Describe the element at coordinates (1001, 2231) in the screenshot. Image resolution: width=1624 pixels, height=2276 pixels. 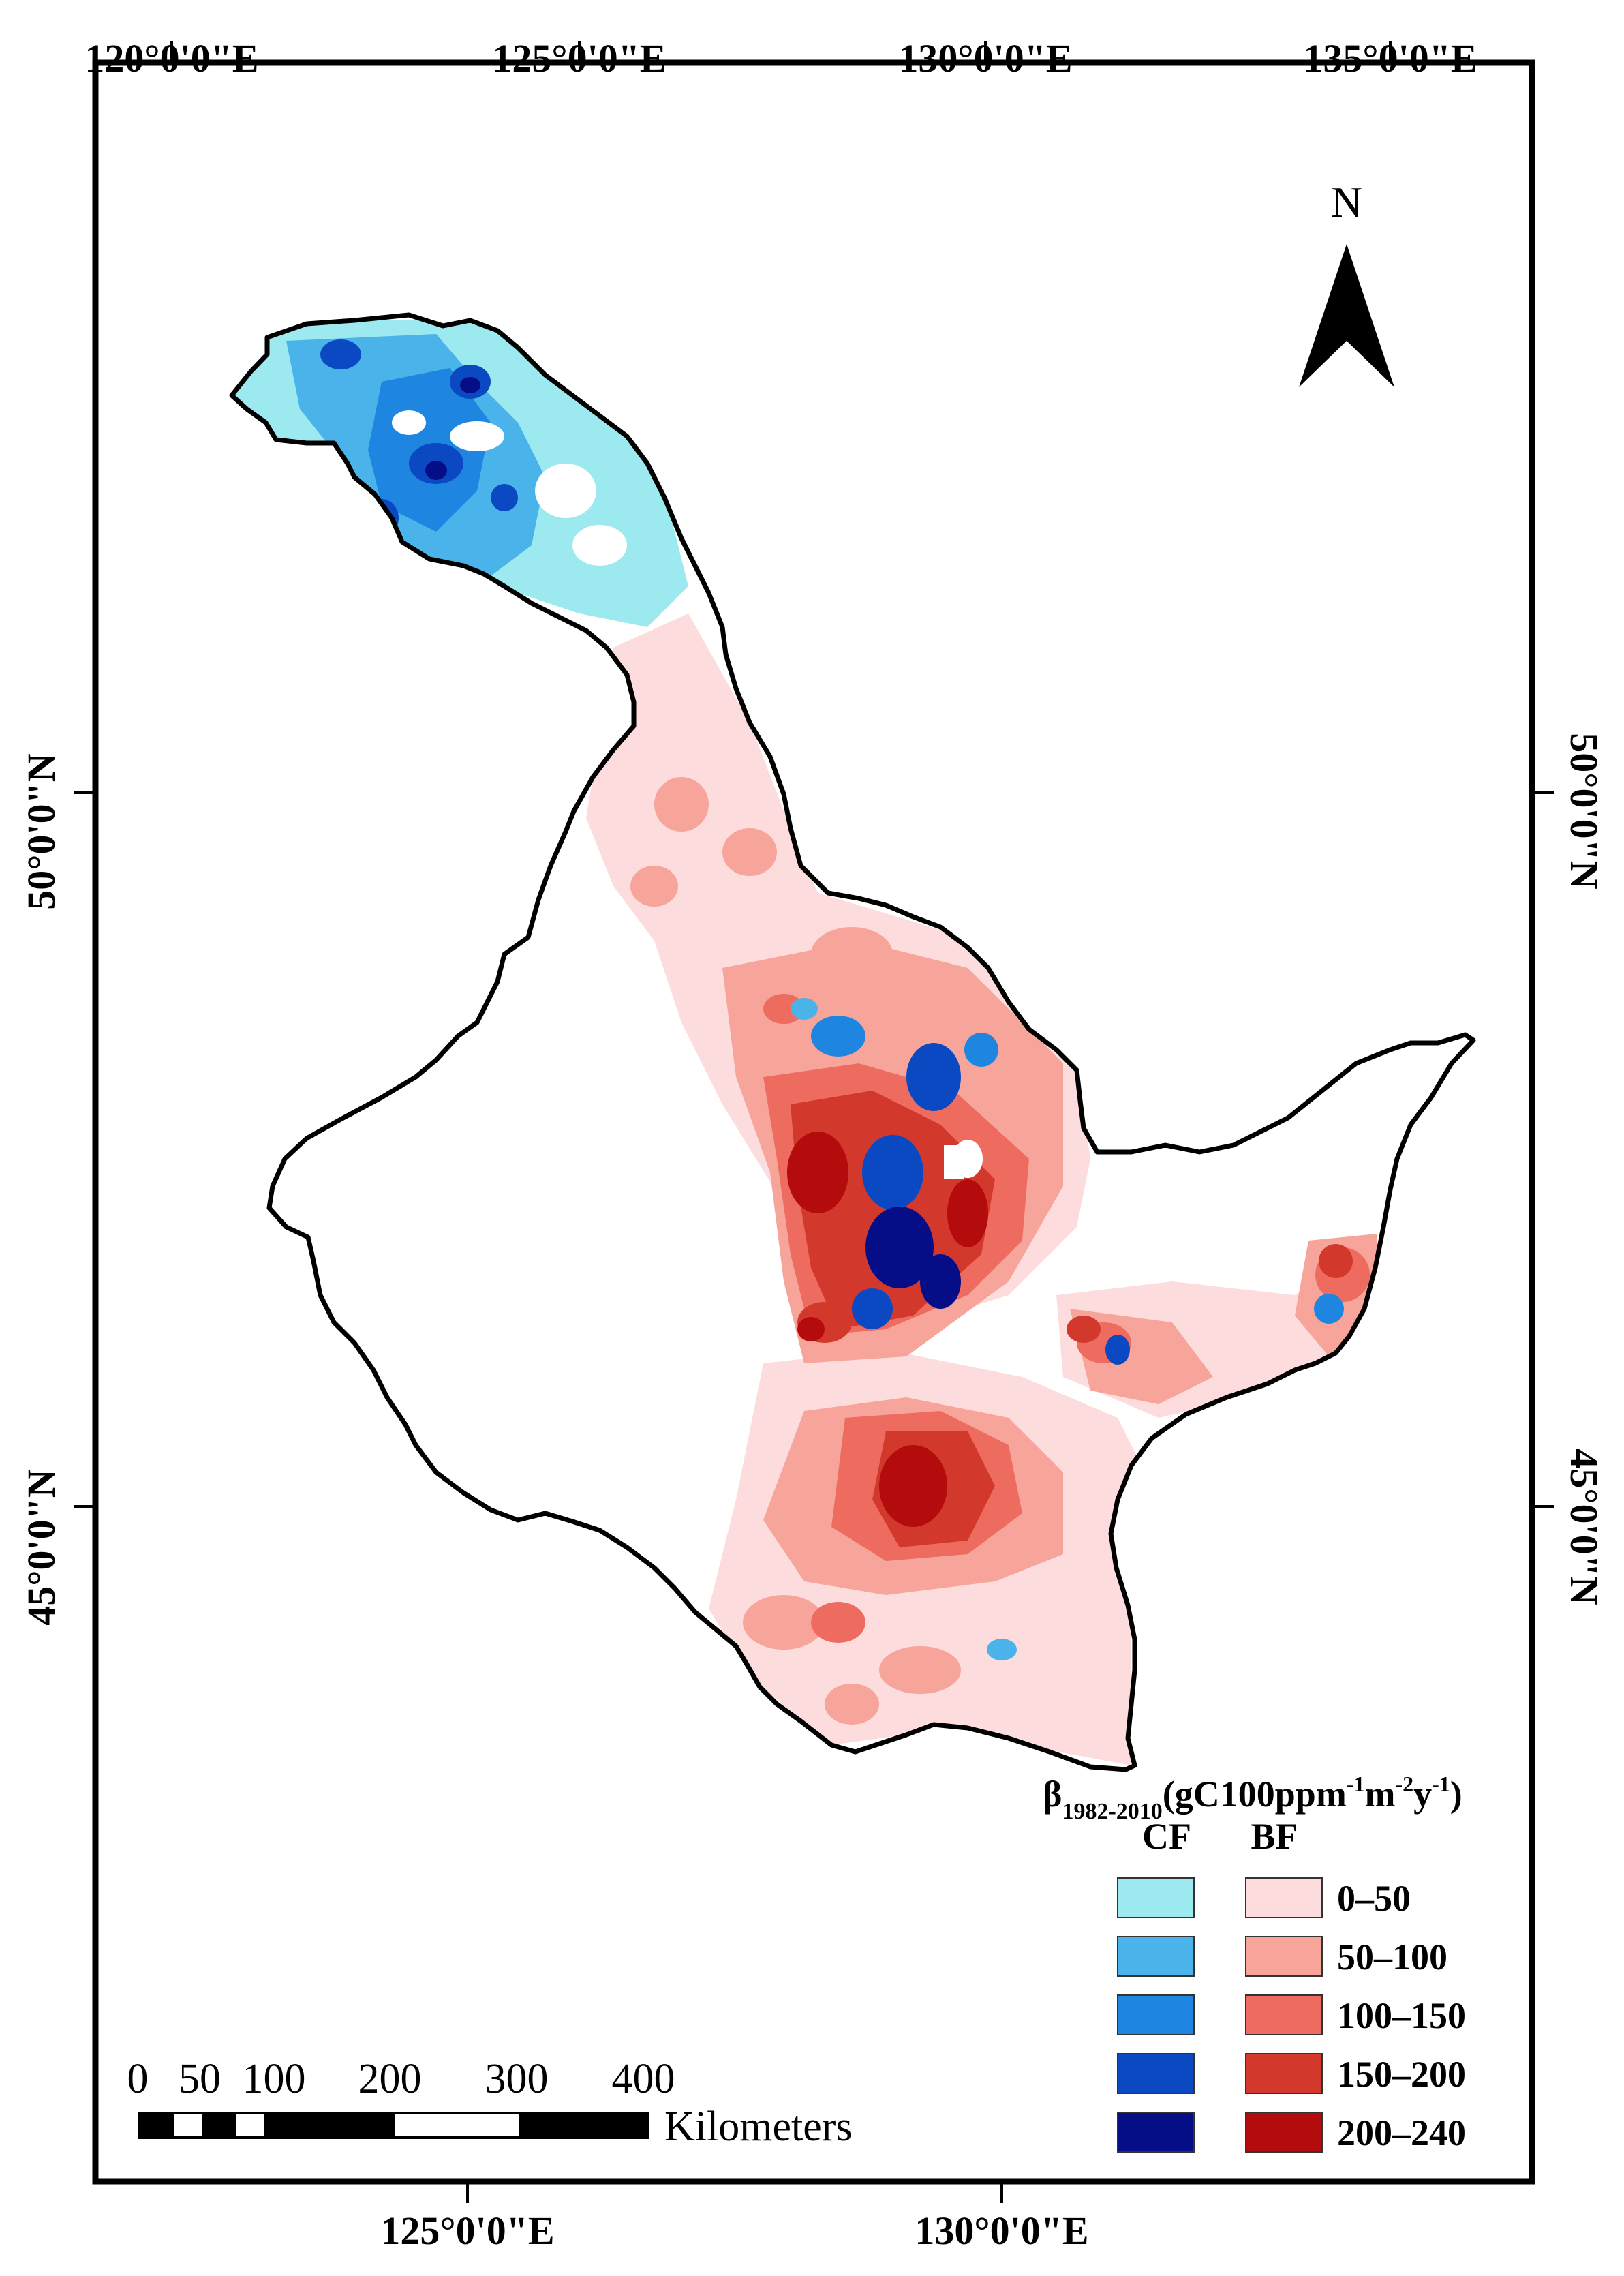
I see `lon-label-bottom-2: 130°0'0"E` at that location.